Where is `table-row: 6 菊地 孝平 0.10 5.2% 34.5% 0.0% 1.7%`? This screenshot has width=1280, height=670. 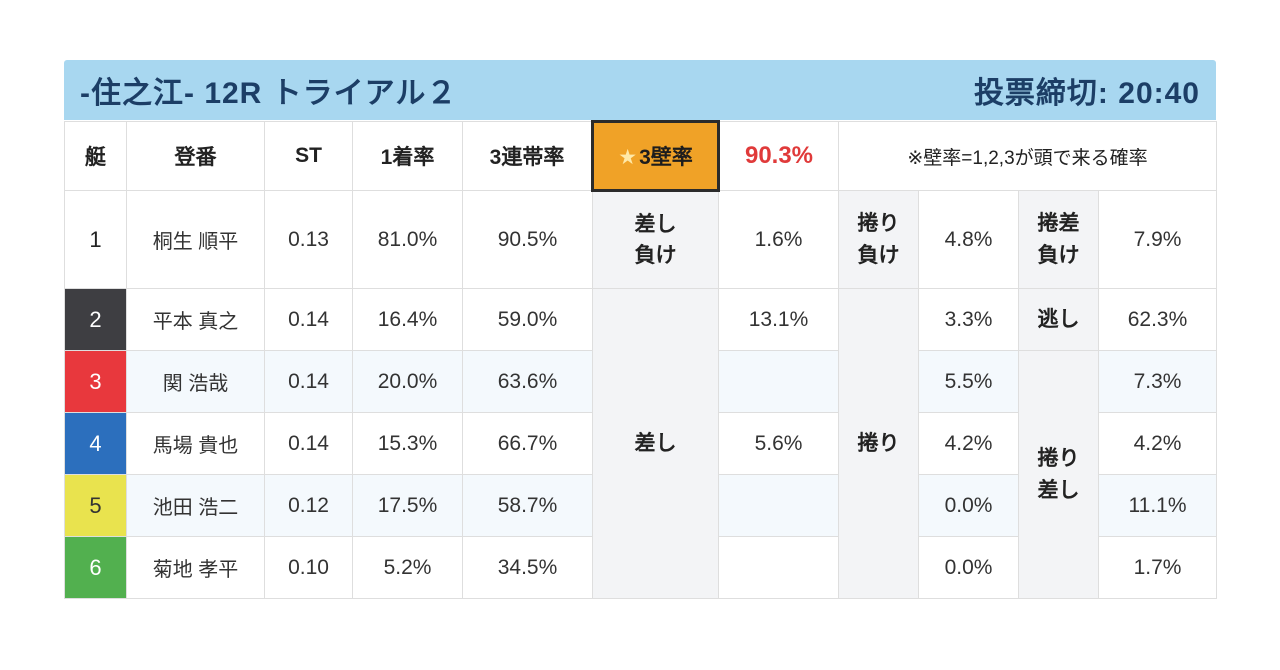
table-row: 6 菊地 孝平 0.10 5.2% 34.5% 0.0% 1.7% is located at coordinates (641, 567).